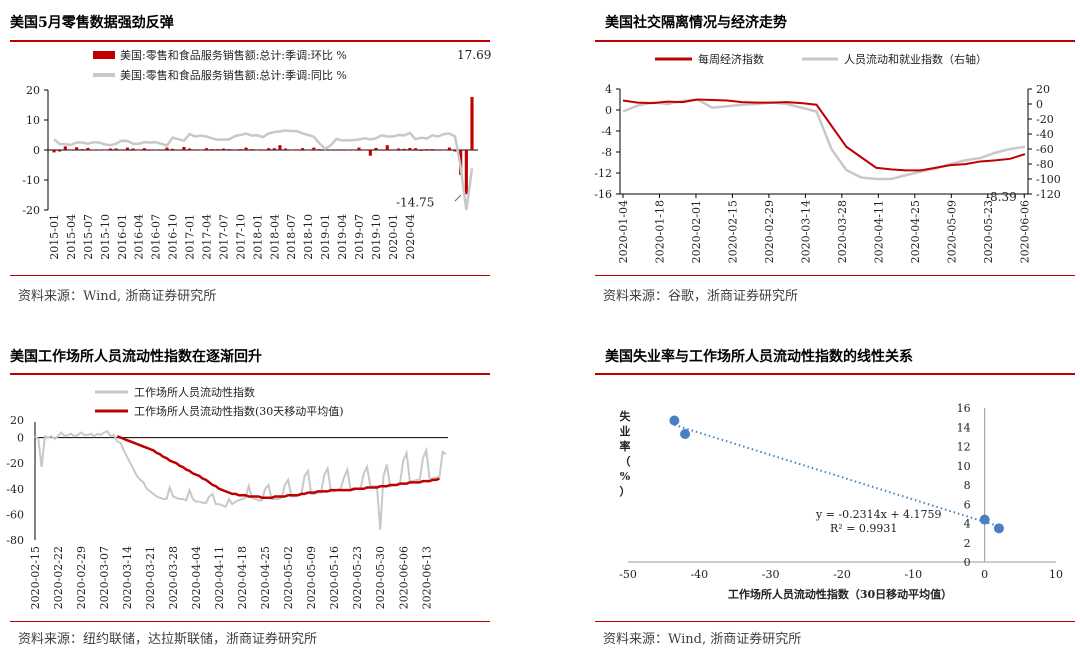 The height and width of the screenshot is (649, 1080). What do you see at coordinates (117, 296) in the screenshot?
I see `panel1-source: 资料来源：Wind, 浙商证券研究所` at bounding box center [117, 296].